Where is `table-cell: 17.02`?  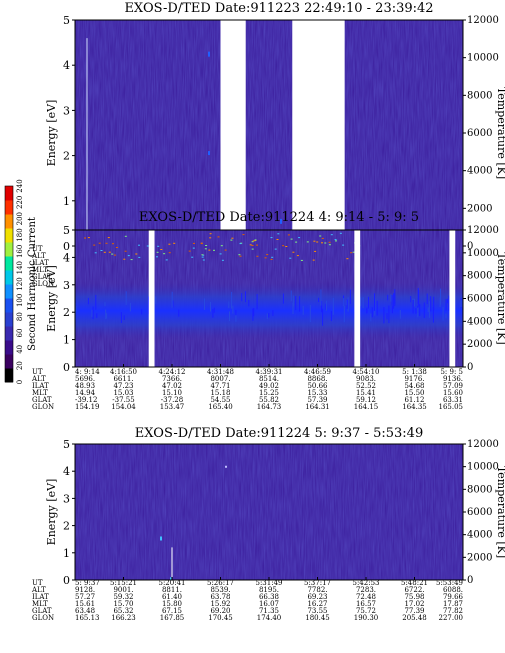
table-cell: 17.02 is located at coordinates (414, 604).